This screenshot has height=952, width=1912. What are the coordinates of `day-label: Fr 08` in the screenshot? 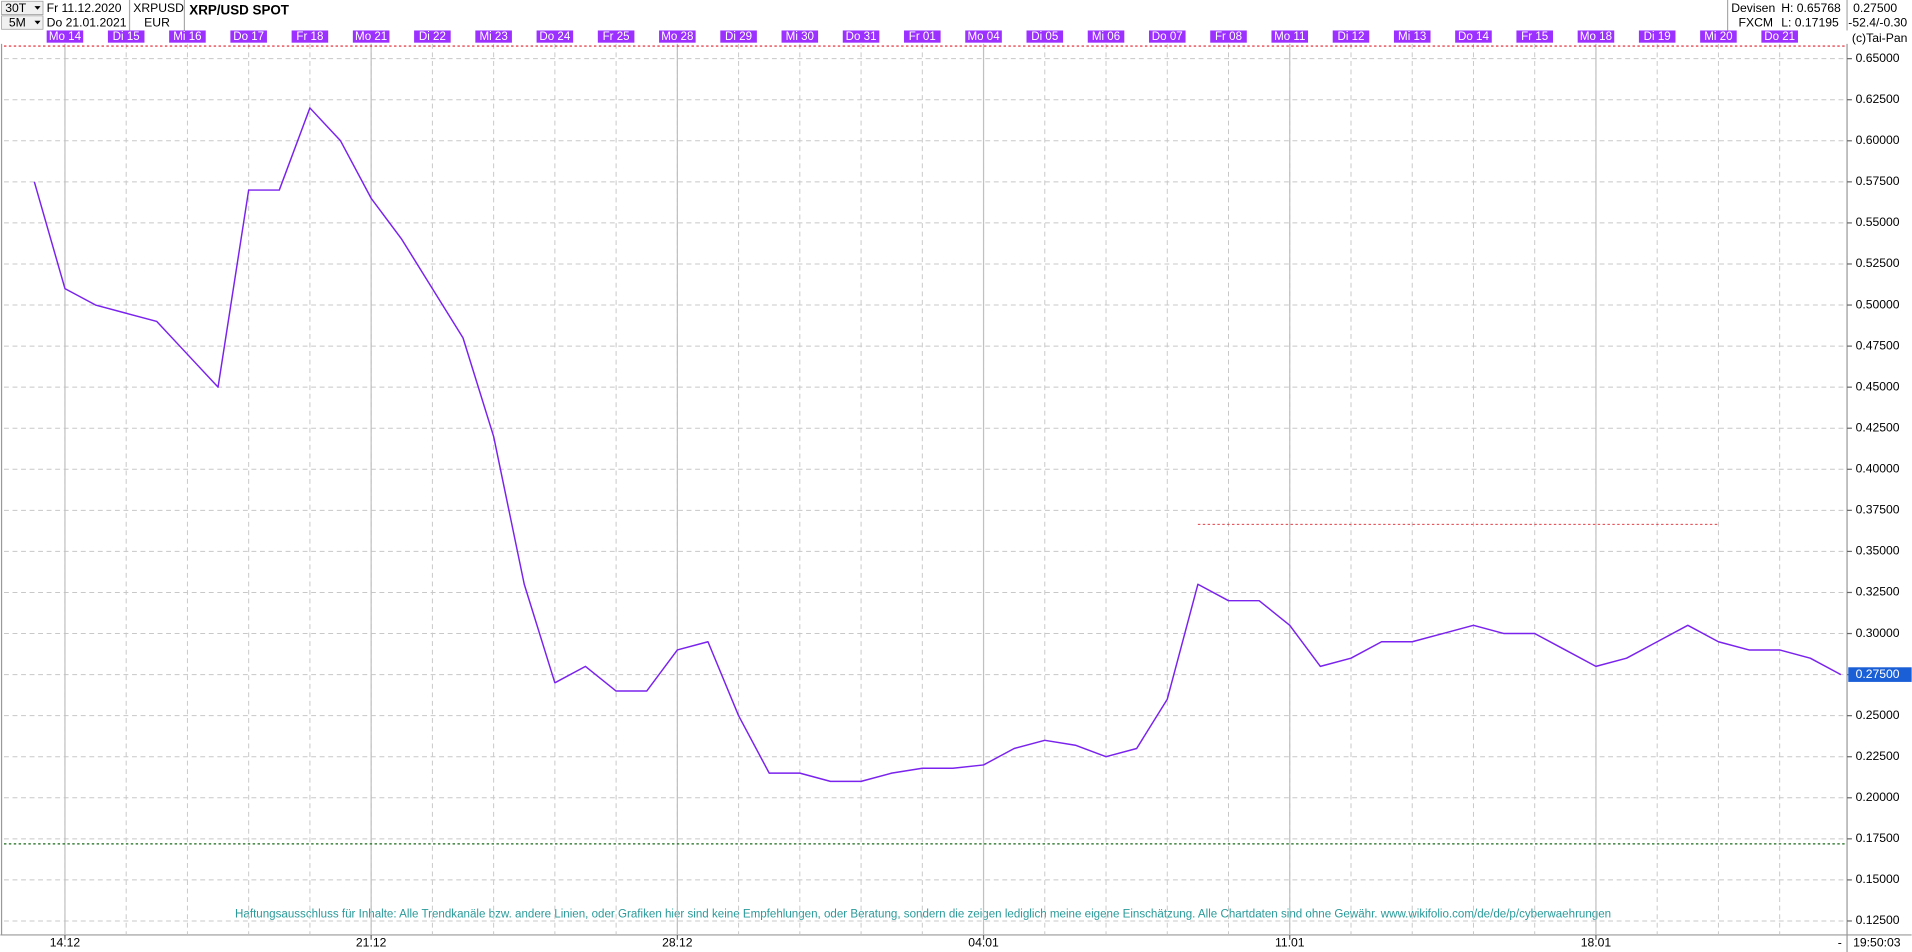 It's located at (1228, 37).